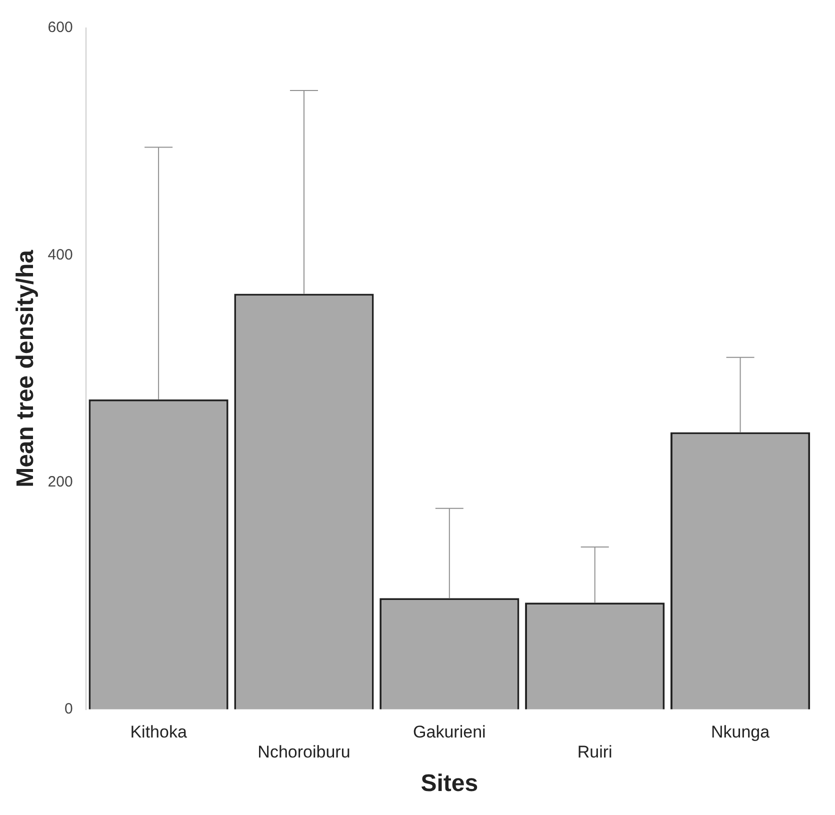 This screenshot has height=815, width=835. What do you see at coordinates (304, 752) in the screenshot?
I see `x-tick-label: Nchoroiburu` at bounding box center [304, 752].